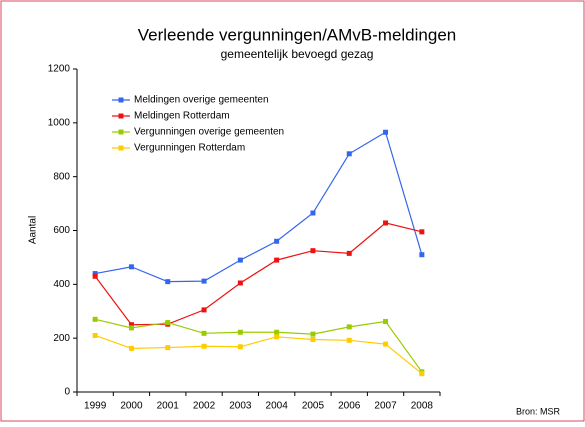 The width and height of the screenshot is (585, 427). What do you see at coordinates (385, 406) in the screenshot?
I see `x-tick-label: 2007` at bounding box center [385, 406].